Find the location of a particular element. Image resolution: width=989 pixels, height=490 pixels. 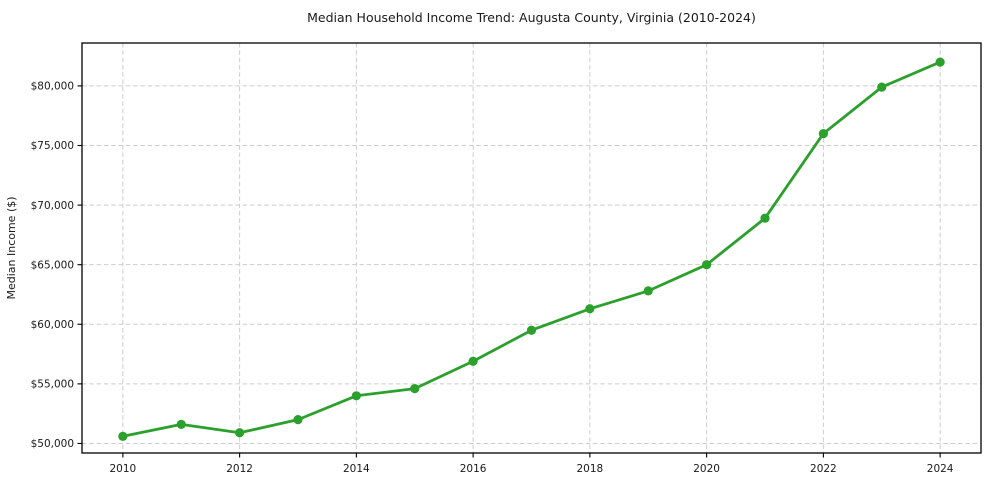

y-tick-label: $50,000 is located at coordinates (52, 444).